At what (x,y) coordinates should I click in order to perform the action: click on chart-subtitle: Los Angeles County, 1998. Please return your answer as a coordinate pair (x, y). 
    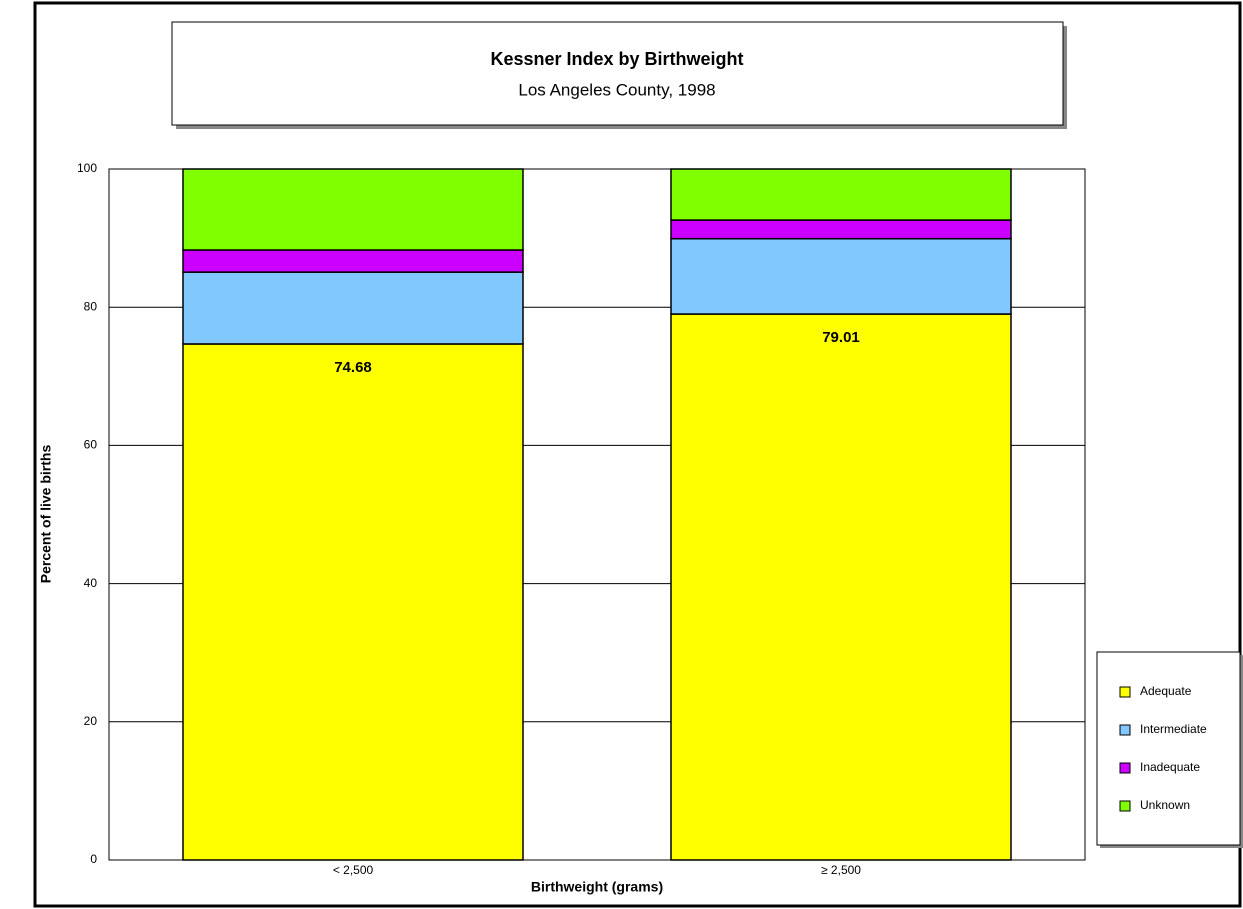
    Looking at the image, I should click on (616, 89).